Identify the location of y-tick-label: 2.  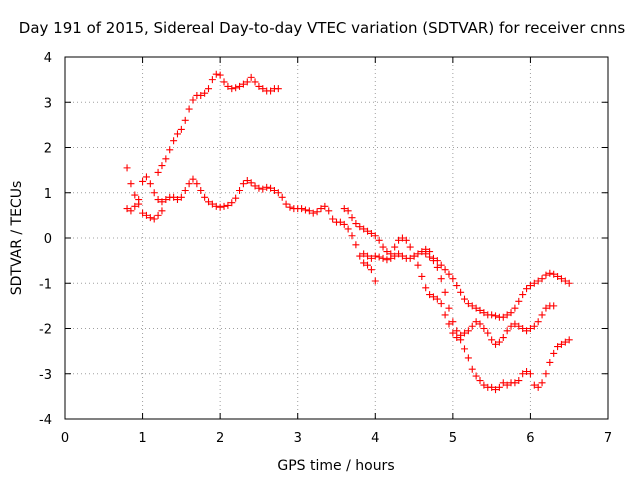
(48, 149).